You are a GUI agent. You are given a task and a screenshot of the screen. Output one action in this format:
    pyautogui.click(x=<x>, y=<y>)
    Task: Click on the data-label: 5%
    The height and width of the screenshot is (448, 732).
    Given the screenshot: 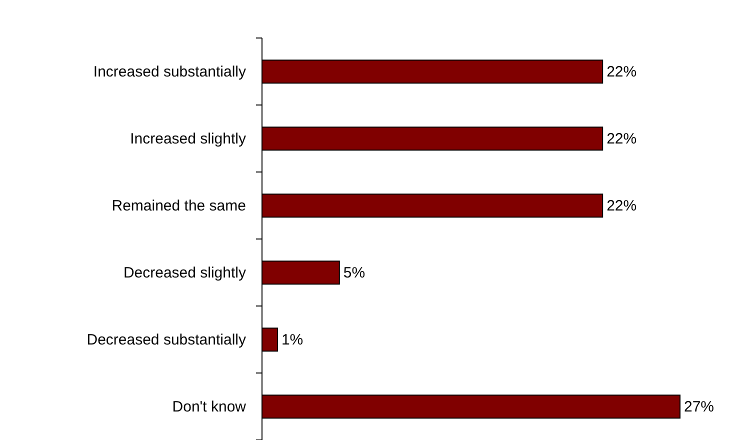 What is the action you would take?
    pyautogui.click(x=354, y=273)
    